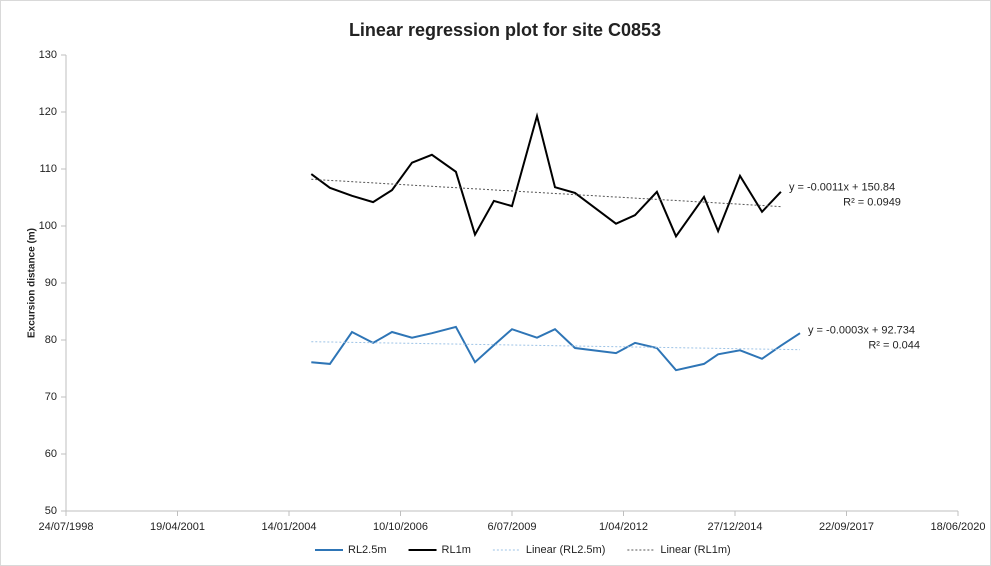 Image resolution: width=991 pixels, height=566 pixels. Describe the element at coordinates (48, 226) in the screenshot. I see `y-tick-label: 100` at that location.